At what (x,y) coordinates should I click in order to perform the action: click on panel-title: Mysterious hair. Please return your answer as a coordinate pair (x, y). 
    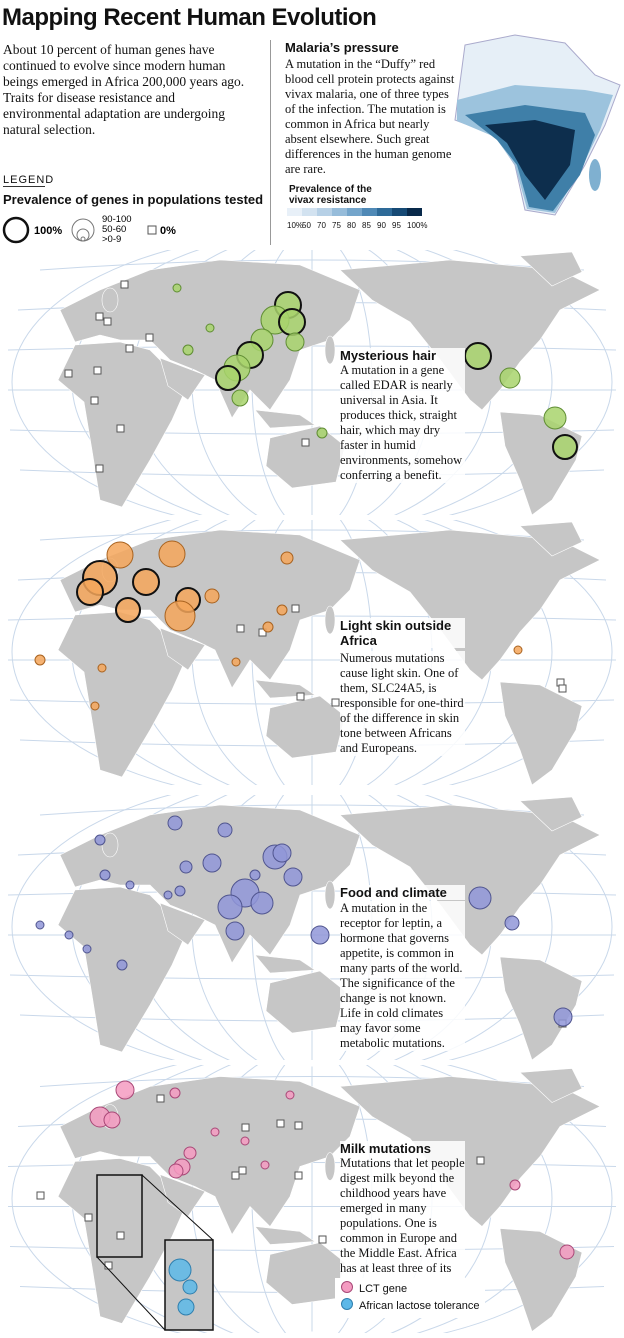
    Looking at the image, I should click on (402, 355).